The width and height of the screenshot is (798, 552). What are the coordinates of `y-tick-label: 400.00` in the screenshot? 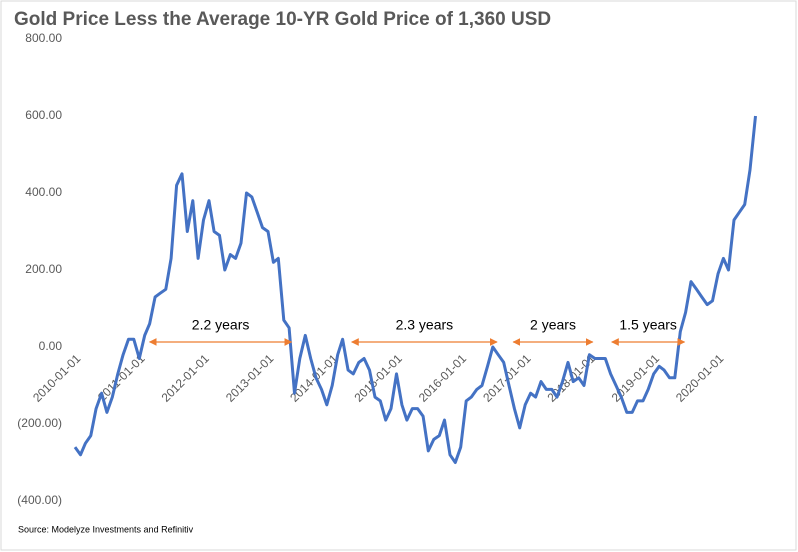 It's located at (43, 192).